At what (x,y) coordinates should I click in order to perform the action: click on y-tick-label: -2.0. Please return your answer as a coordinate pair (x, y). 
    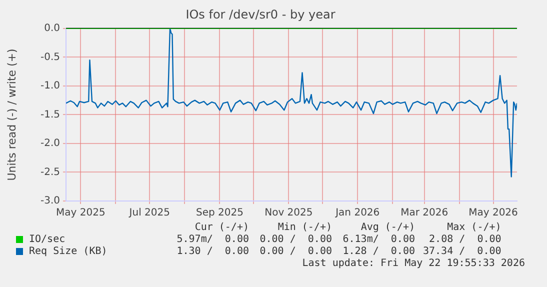
    Looking at the image, I should click on (50, 144).